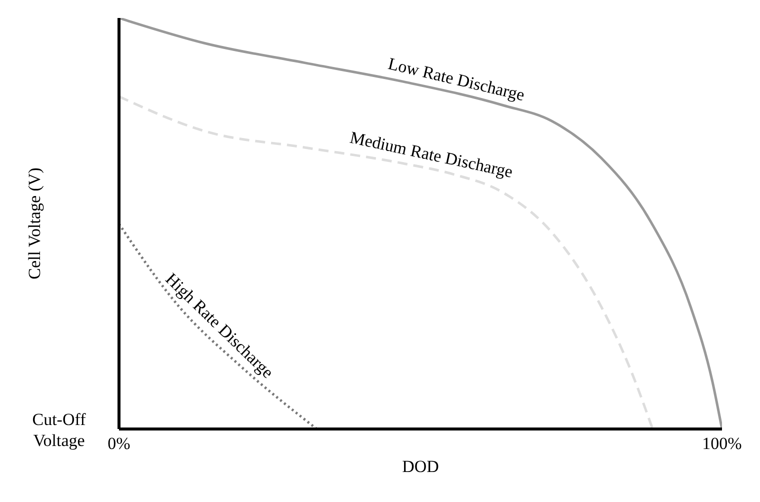  Describe the element at coordinates (456, 79) in the screenshot. I see `text: Low Rate Discharge` at that location.